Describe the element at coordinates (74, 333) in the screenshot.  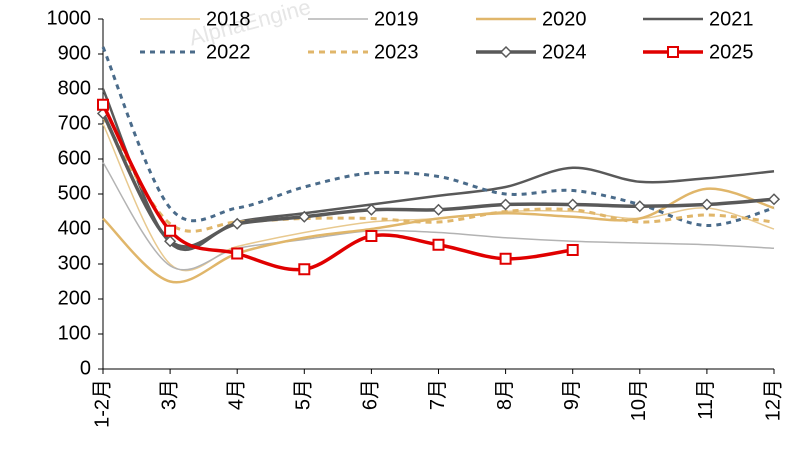
I see `y-tick-label: 100` at that location.